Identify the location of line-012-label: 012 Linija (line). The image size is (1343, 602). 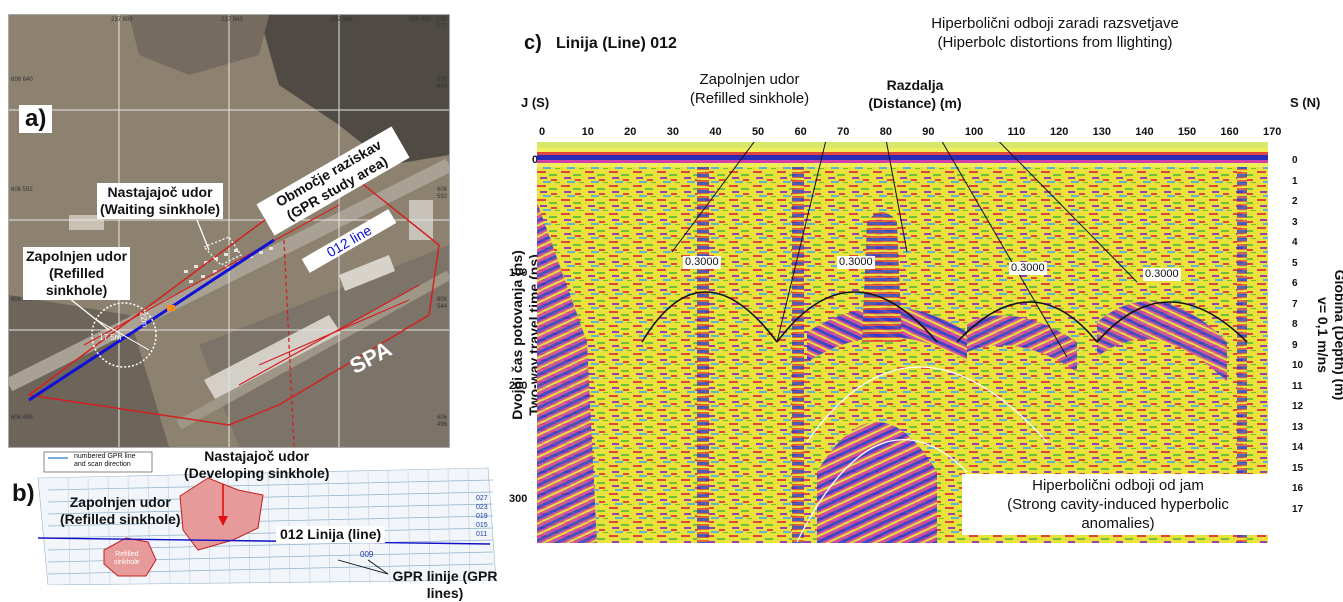
(331, 534).